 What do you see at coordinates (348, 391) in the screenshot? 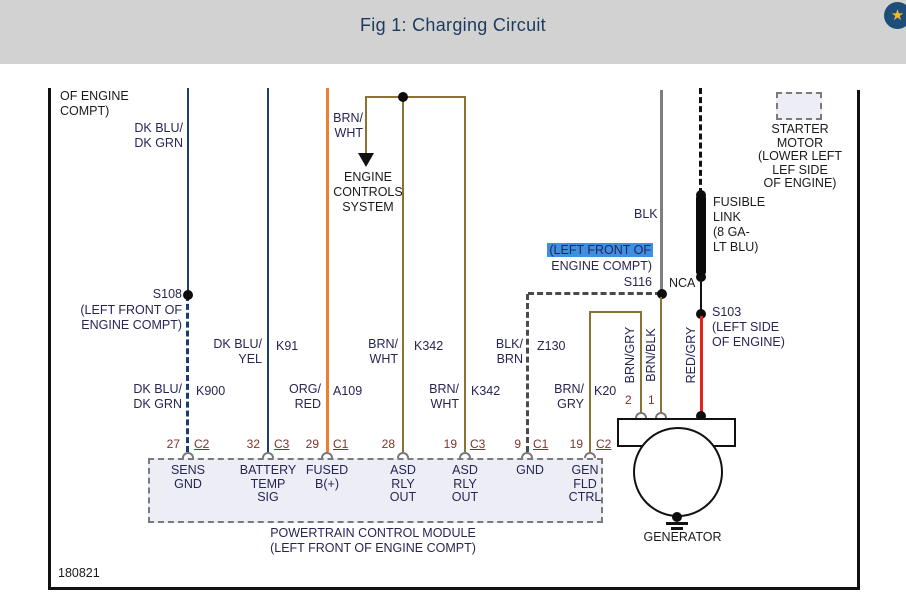
I see `label-circuit-a109: A109` at bounding box center [348, 391].